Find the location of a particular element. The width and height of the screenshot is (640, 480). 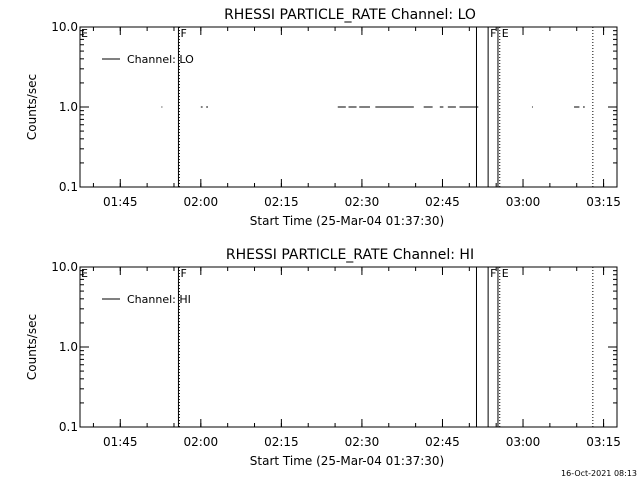

legend-entry: Channel: LO is located at coordinates (160, 59).